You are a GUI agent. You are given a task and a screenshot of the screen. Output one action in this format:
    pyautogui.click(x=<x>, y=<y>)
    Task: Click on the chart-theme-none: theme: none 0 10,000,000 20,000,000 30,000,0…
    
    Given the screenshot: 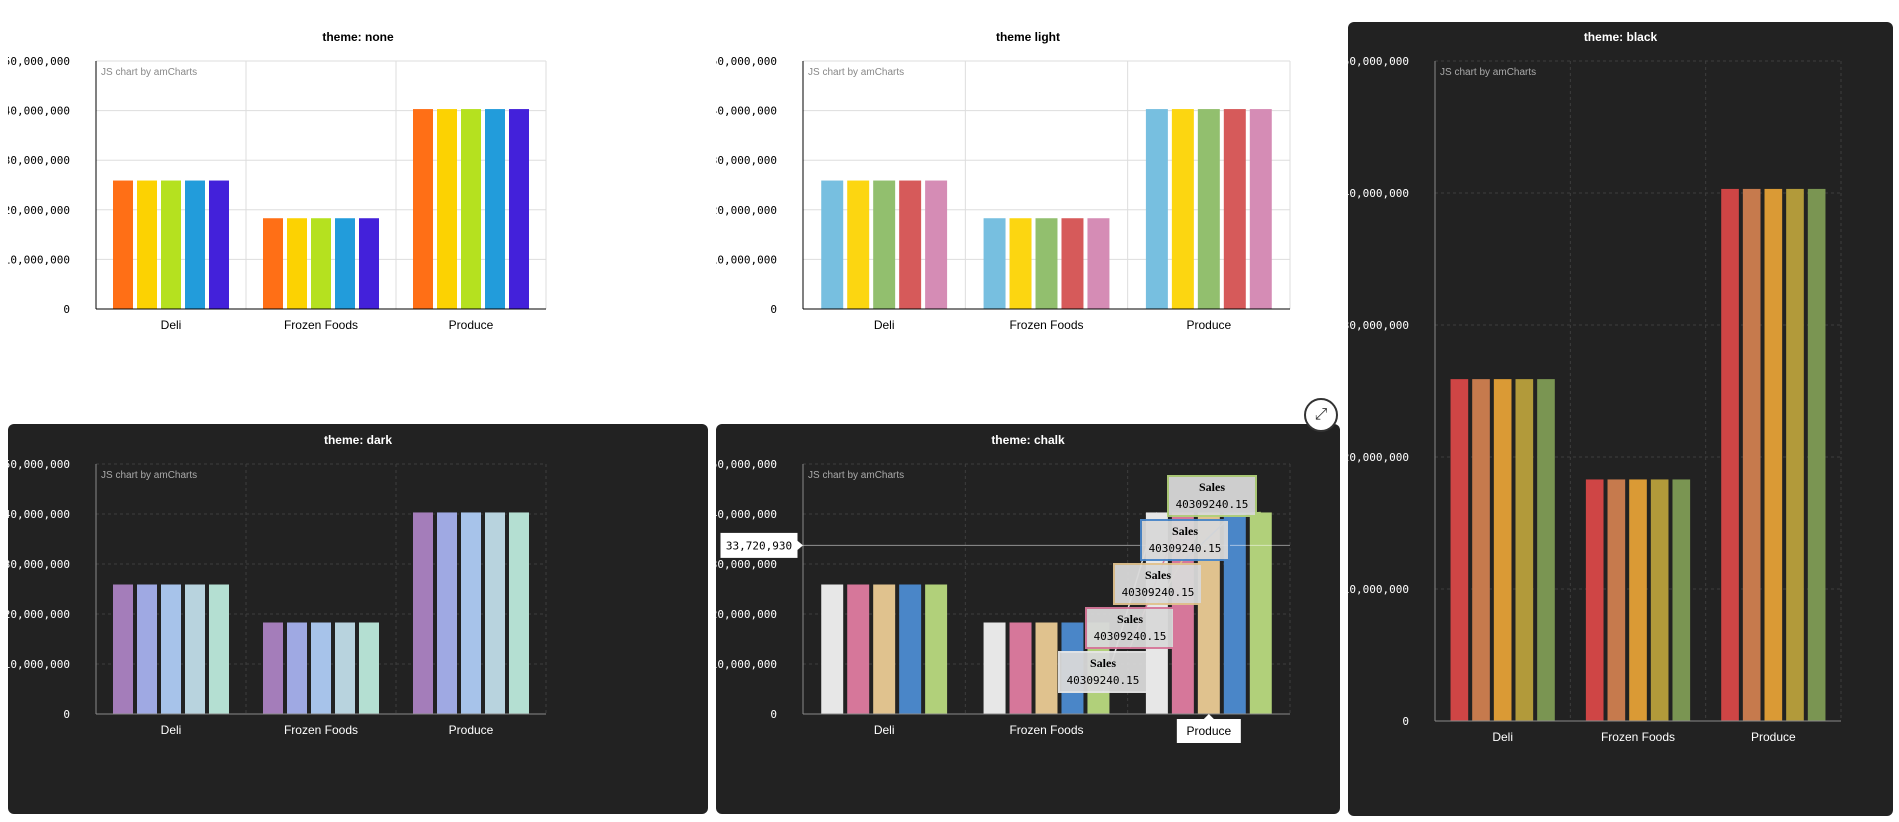 What is the action you would take?
    pyautogui.click(x=277, y=181)
    